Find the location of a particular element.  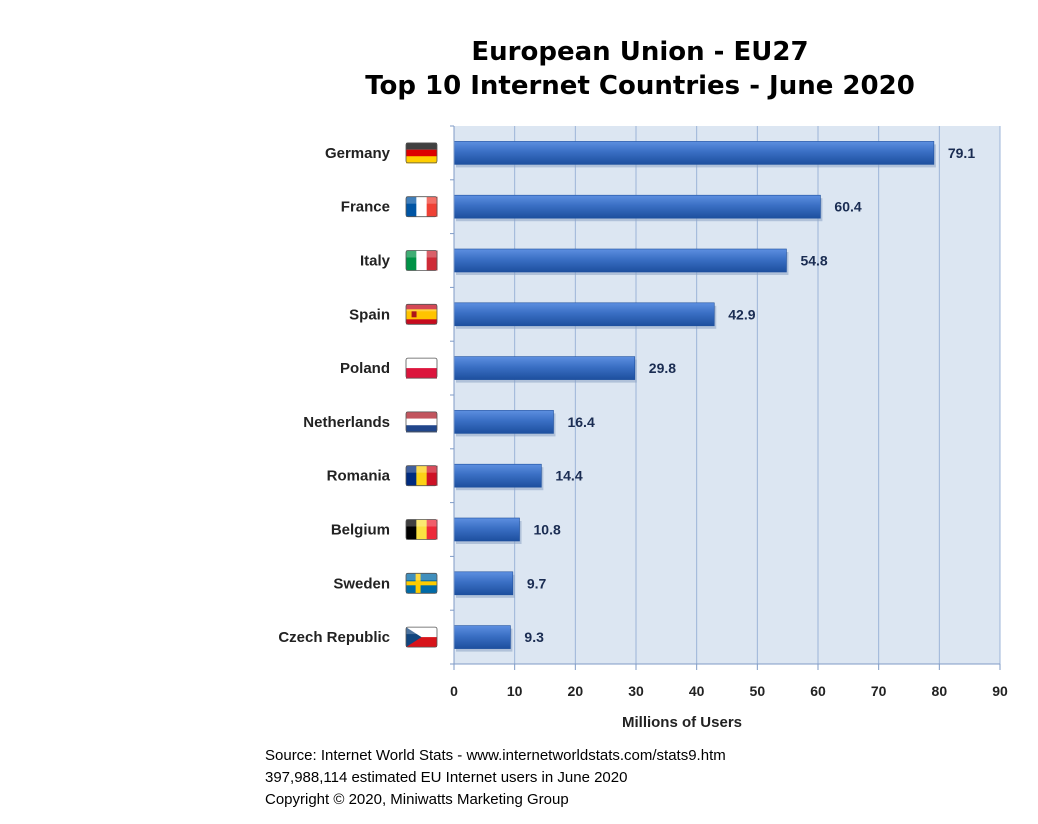

category-label: Netherlands is located at coordinates (346, 422).